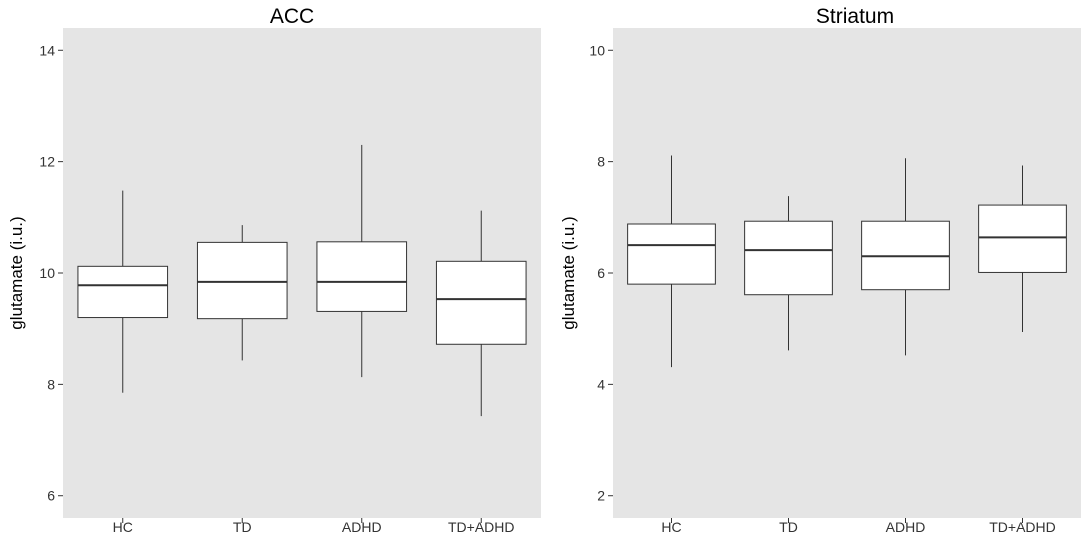 This screenshot has width=1083, height=538. I want to click on chart-title: Striatum, so click(855, 16).